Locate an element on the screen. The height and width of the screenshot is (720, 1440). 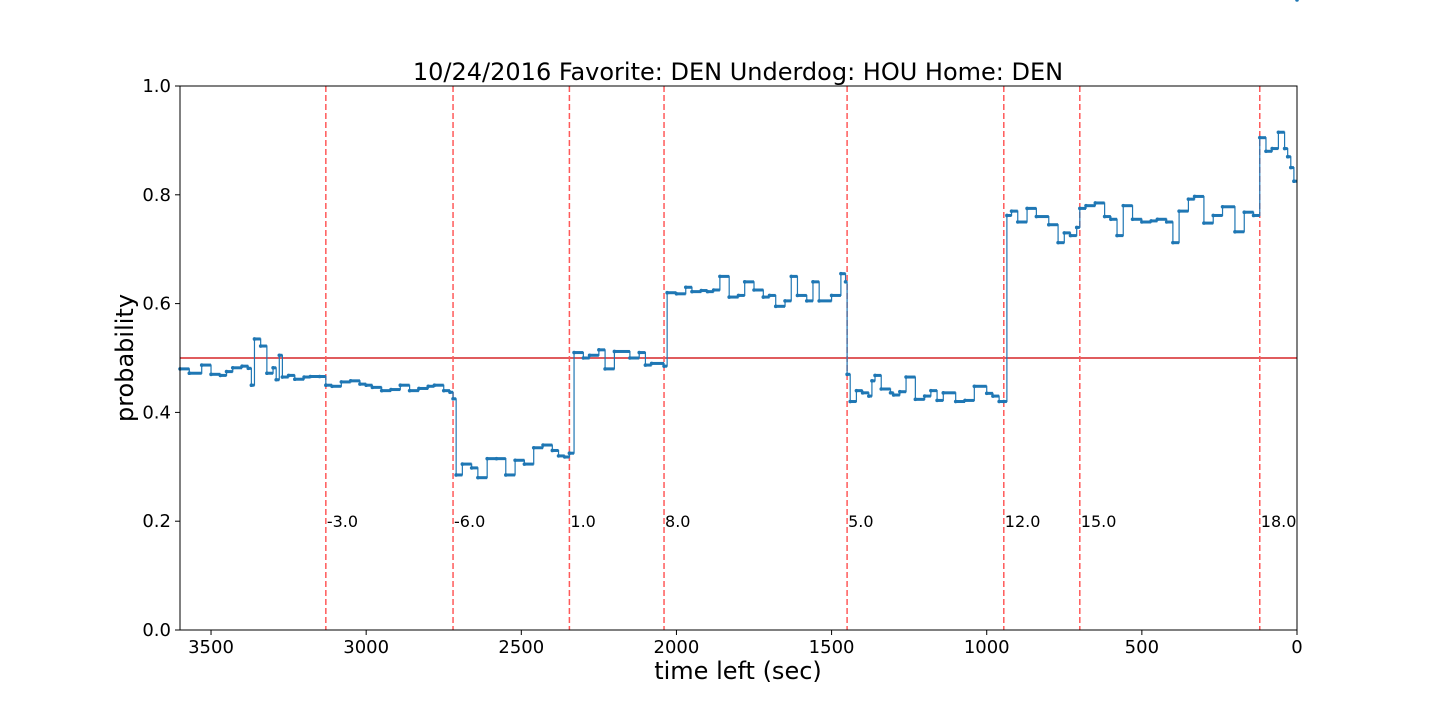
x-tick-label: 2500 is located at coordinates (521, 647).